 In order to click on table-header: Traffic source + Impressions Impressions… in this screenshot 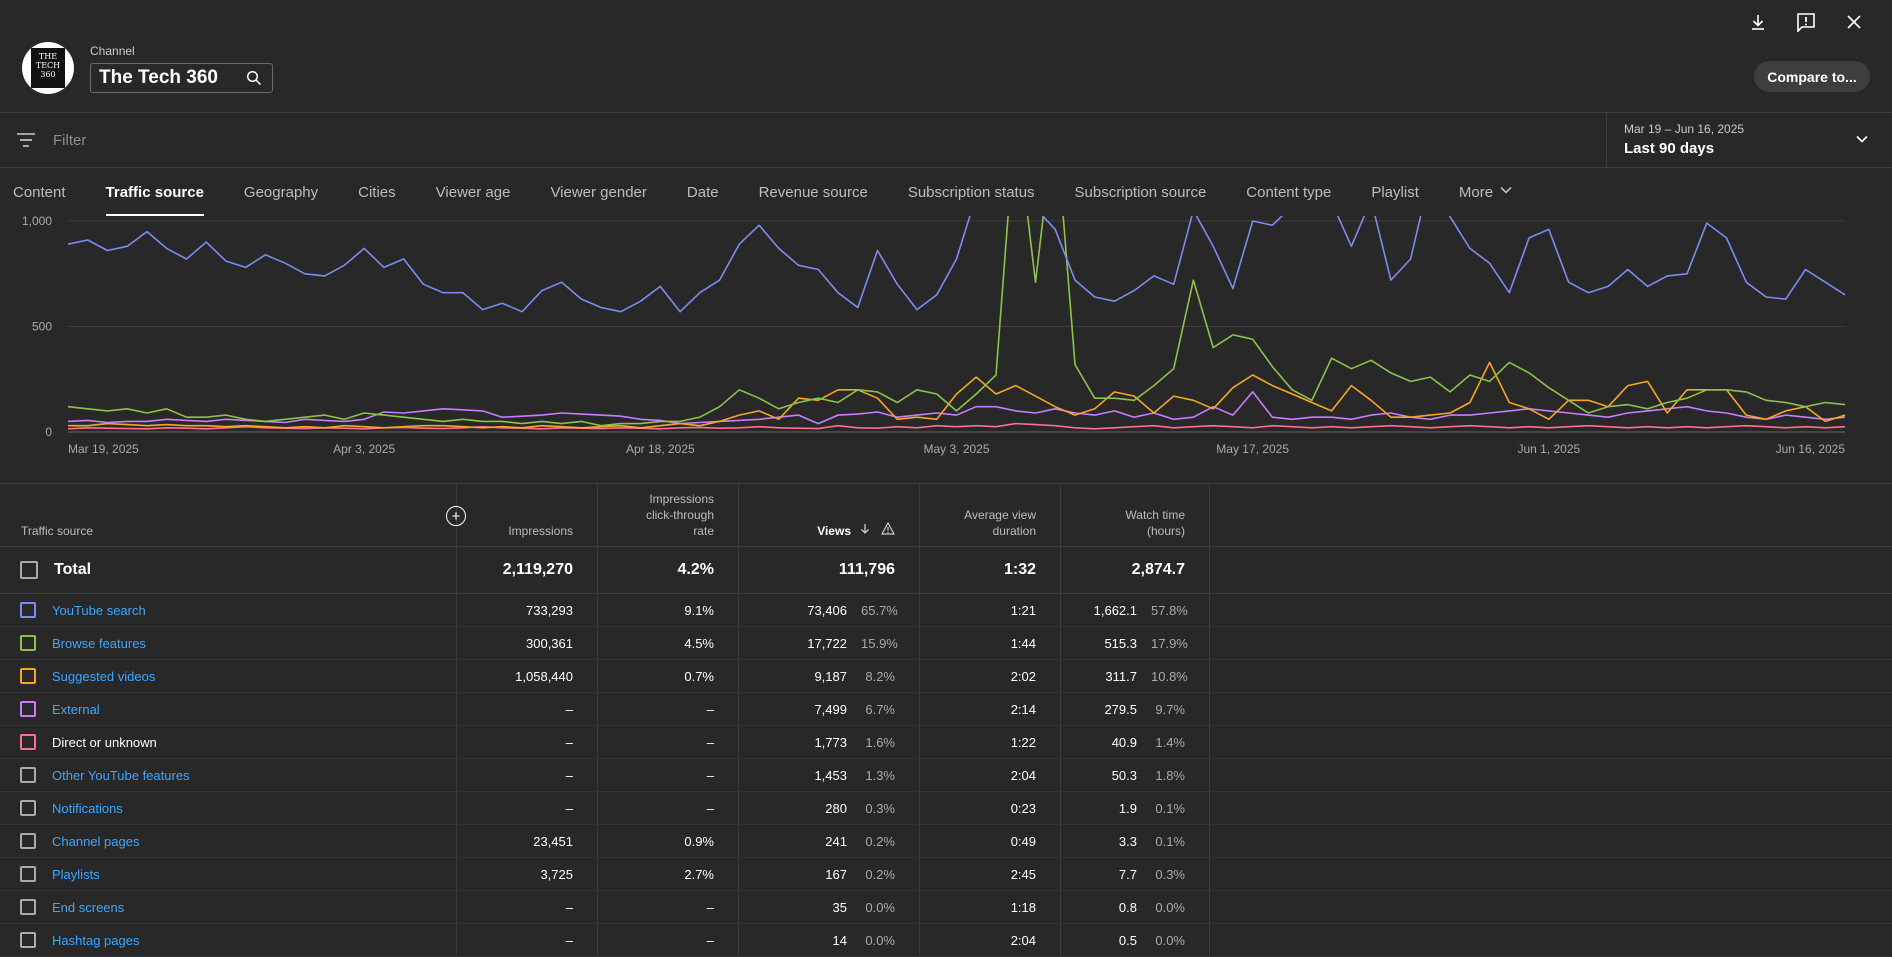, I will do `click(946, 515)`.